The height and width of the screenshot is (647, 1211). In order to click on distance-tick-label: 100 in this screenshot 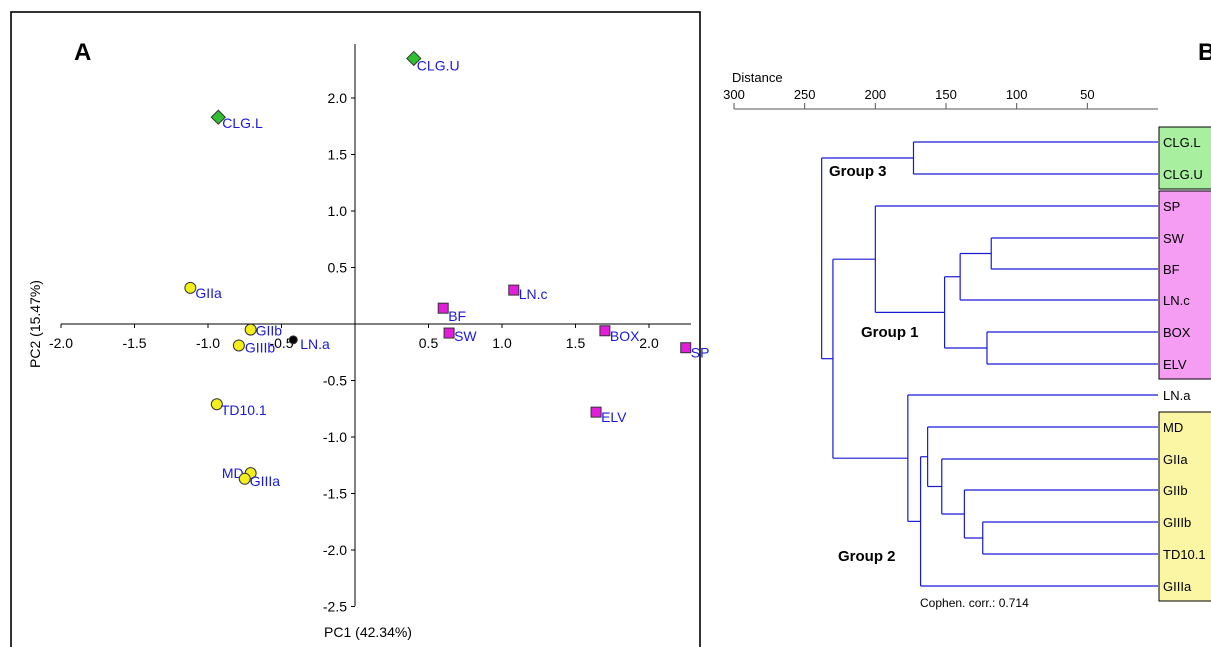, I will do `click(1017, 94)`.